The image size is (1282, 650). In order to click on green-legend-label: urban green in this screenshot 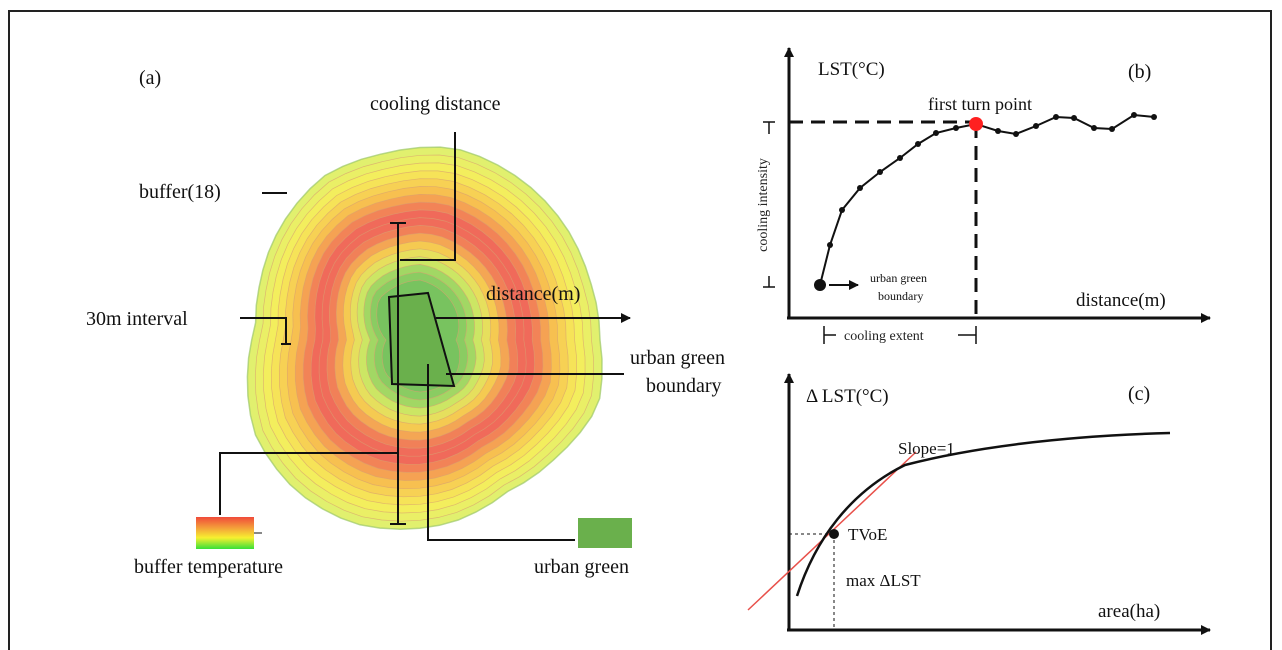, I will do `click(581, 567)`.